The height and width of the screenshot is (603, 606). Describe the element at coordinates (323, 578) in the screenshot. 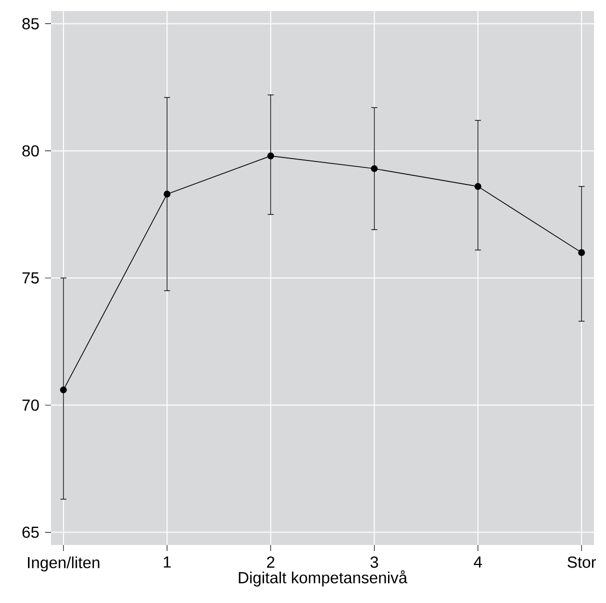

I see `x-axis-title: Digitalt kompetansenivå` at that location.